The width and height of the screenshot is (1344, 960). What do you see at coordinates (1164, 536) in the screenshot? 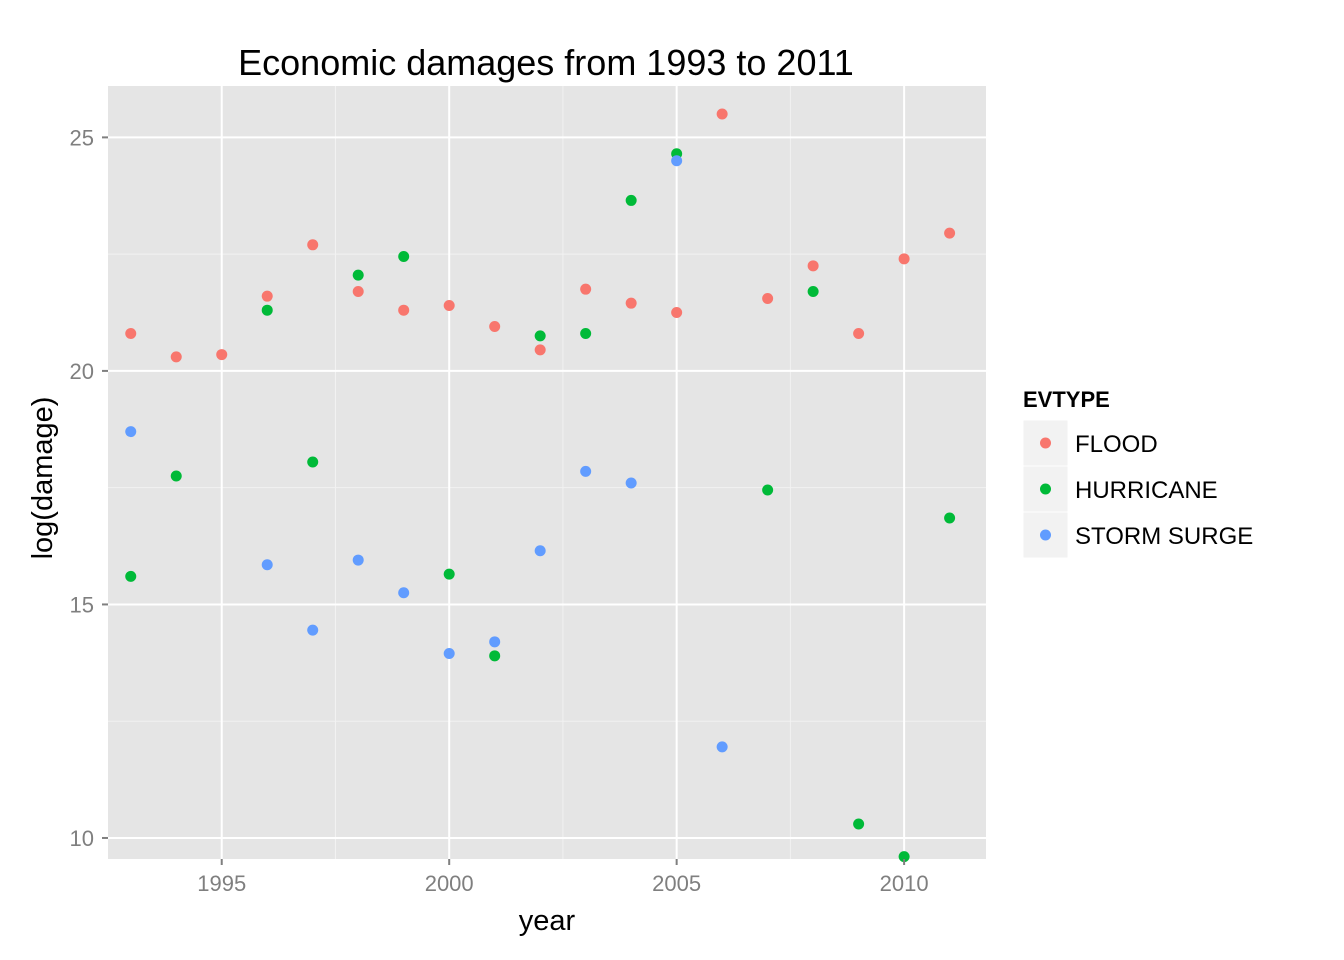
I see `legend-label-storm-surge: STORM SURGE` at bounding box center [1164, 536].